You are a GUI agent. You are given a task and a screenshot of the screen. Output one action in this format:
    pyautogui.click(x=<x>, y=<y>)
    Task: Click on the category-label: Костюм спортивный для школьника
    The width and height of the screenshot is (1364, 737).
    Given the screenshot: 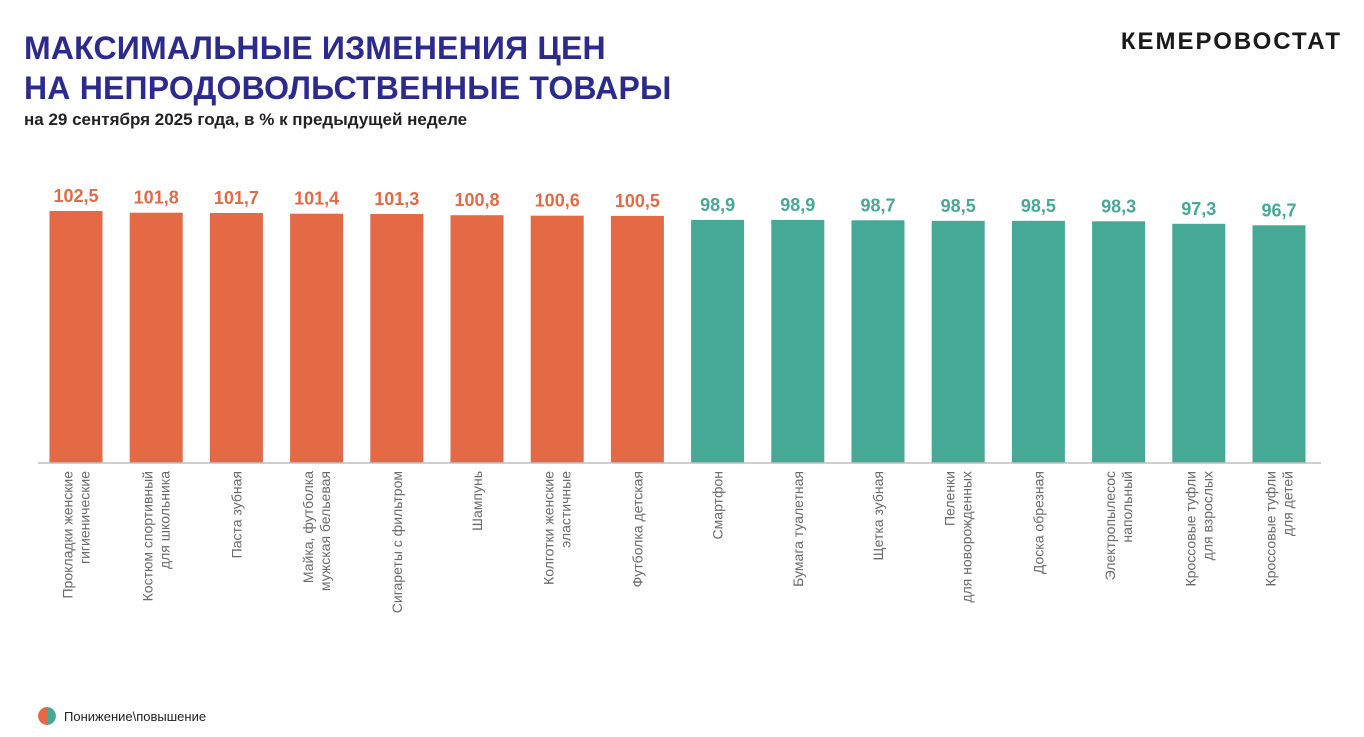 What is the action you would take?
    pyautogui.click(x=156, y=536)
    